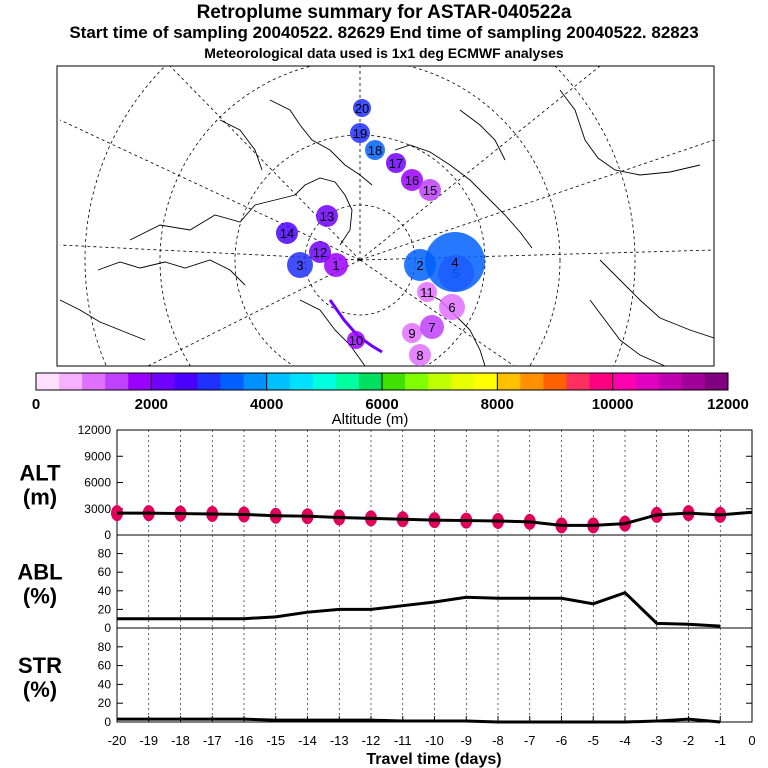 This screenshot has height=768, width=768. Describe the element at coordinates (751, 740) in the screenshot. I see `x-tick-label: 0` at that location.